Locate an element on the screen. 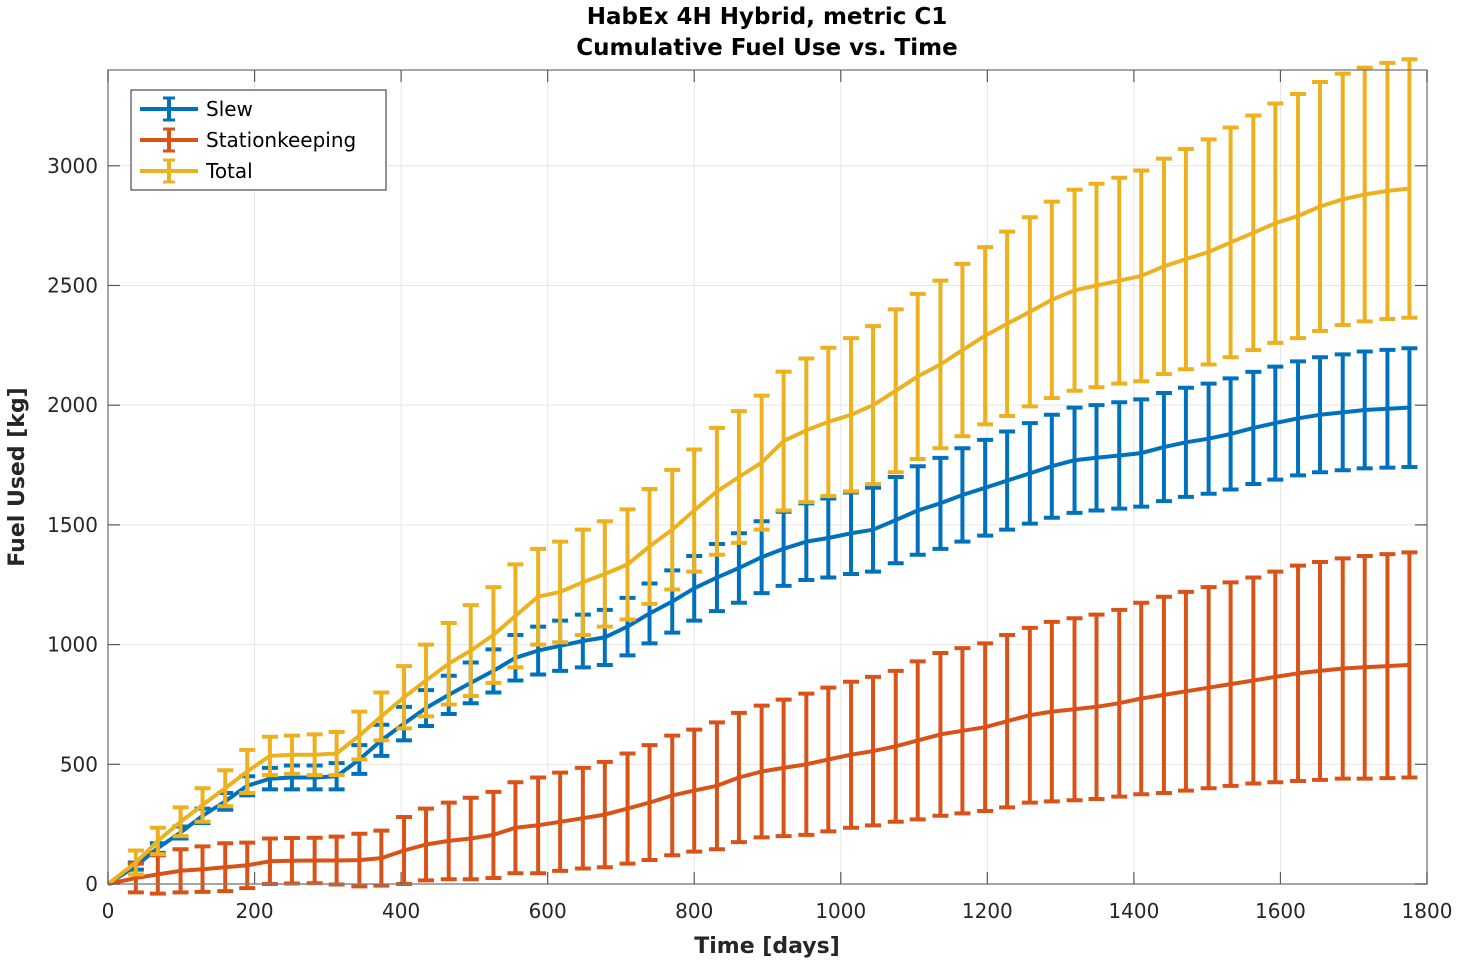 Image resolution: width=1460 pixels, height=963 pixels. x-tick-label: 800 is located at coordinates (694, 911).